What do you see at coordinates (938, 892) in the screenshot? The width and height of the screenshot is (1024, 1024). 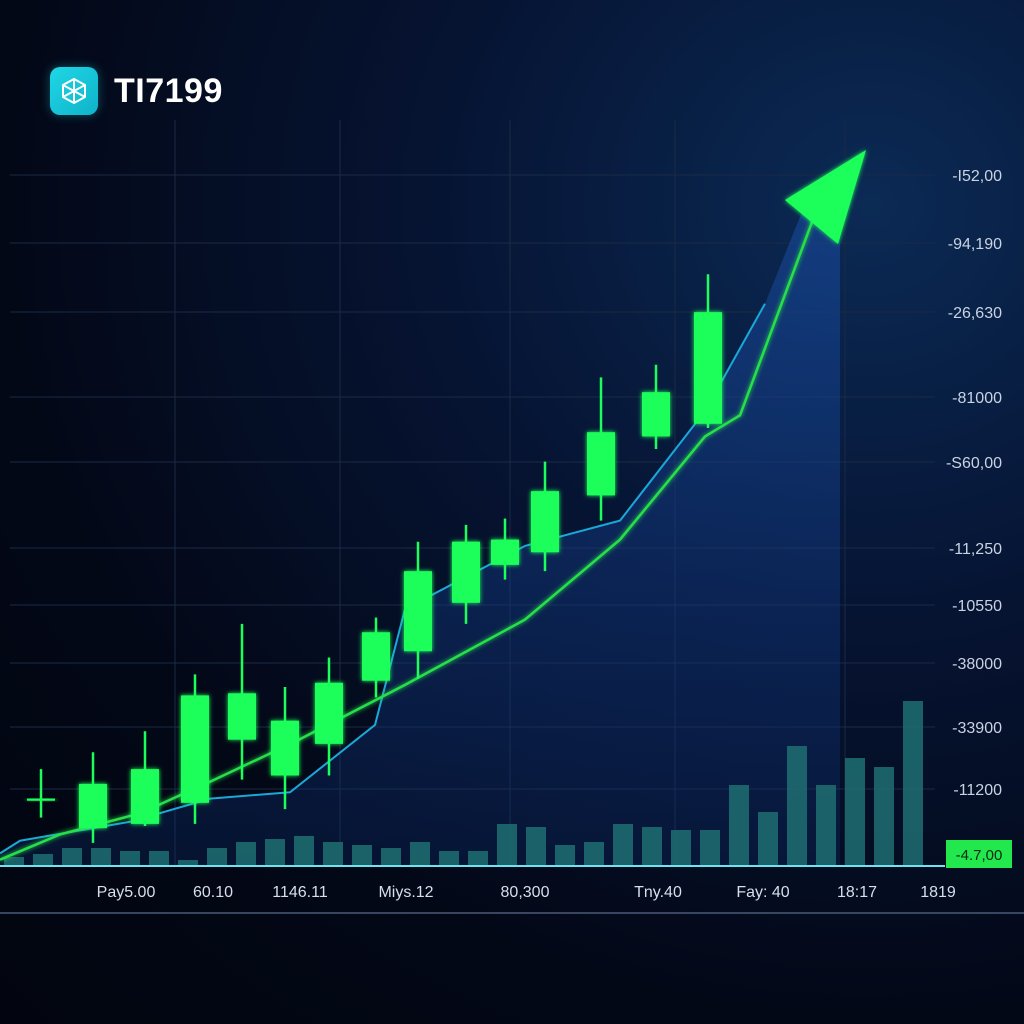 I see `x-tick-label: 1819` at bounding box center [938, 892].